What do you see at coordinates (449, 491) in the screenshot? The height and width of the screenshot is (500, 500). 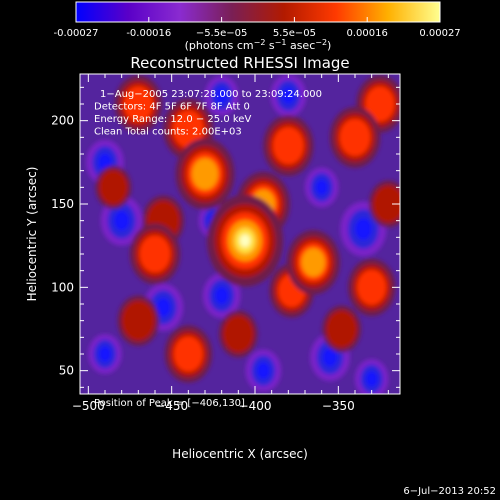 I see `footer-date: 6−Jul−2013 20:52` at bounding box center [449, 491].